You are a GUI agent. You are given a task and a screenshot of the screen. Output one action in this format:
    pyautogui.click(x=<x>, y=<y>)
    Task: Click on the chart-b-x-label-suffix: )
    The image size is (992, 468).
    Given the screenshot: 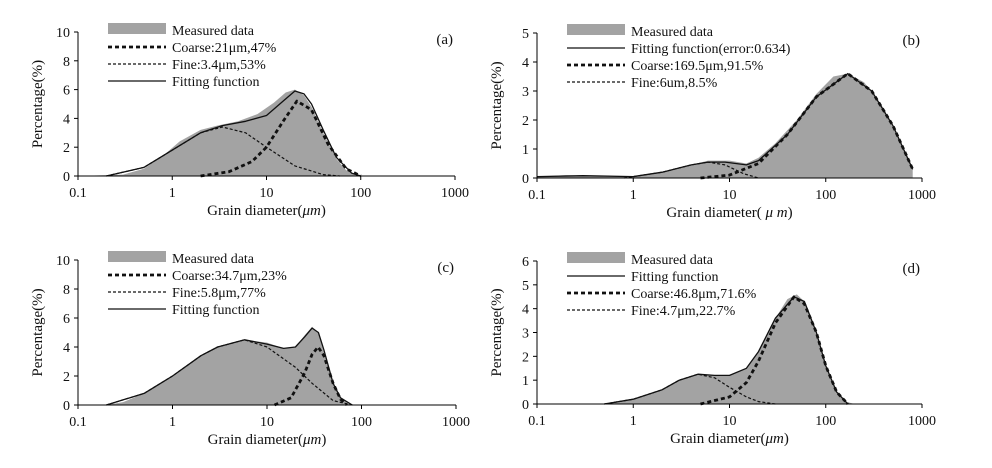 What is the action you would take?
    pyautogui.click(x=790, y=213)
    